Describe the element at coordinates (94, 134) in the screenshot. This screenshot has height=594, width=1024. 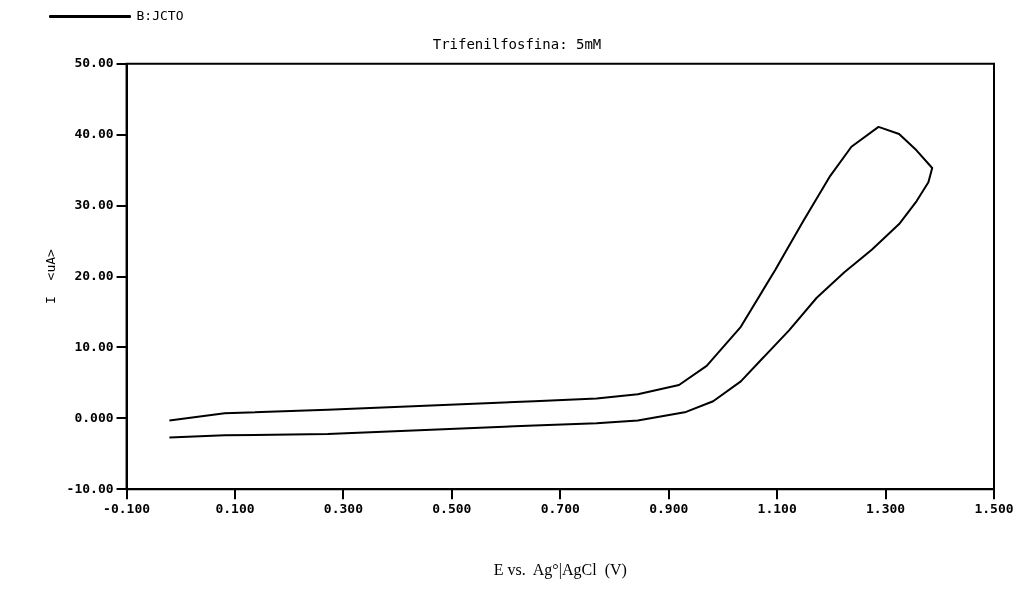
I see `y-tick-label: 40.00` at that location.